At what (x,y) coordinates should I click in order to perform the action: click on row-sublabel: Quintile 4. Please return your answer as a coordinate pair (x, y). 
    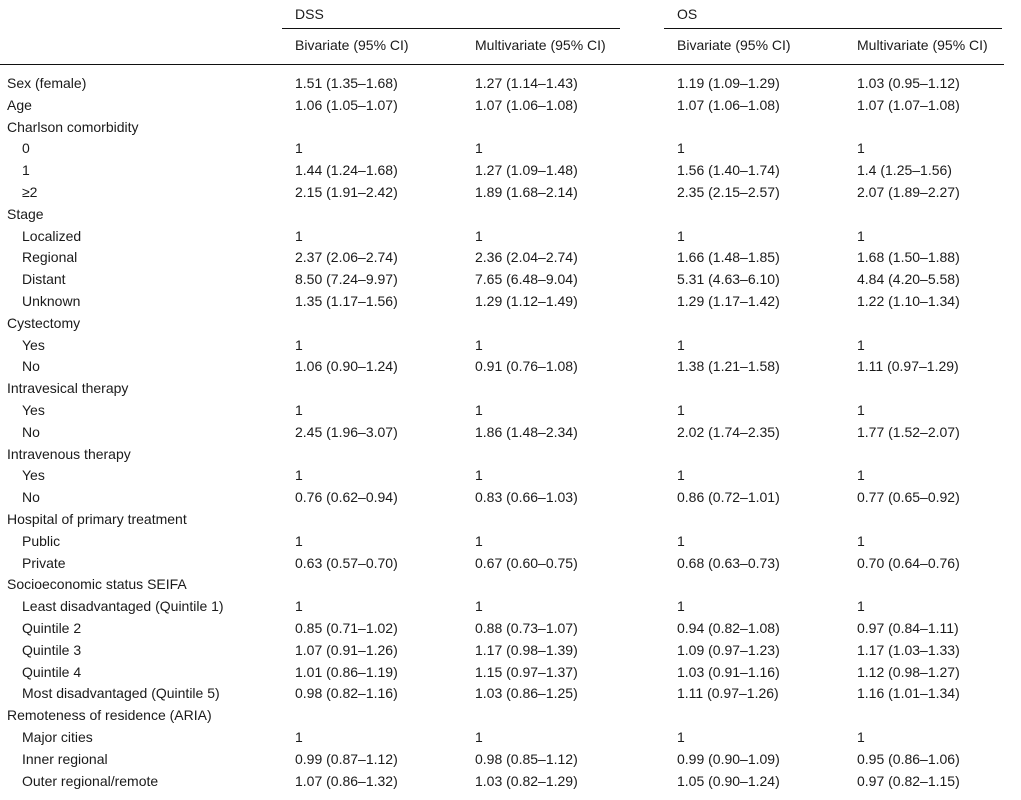
    Looking at the image, I should click on (52, 672).